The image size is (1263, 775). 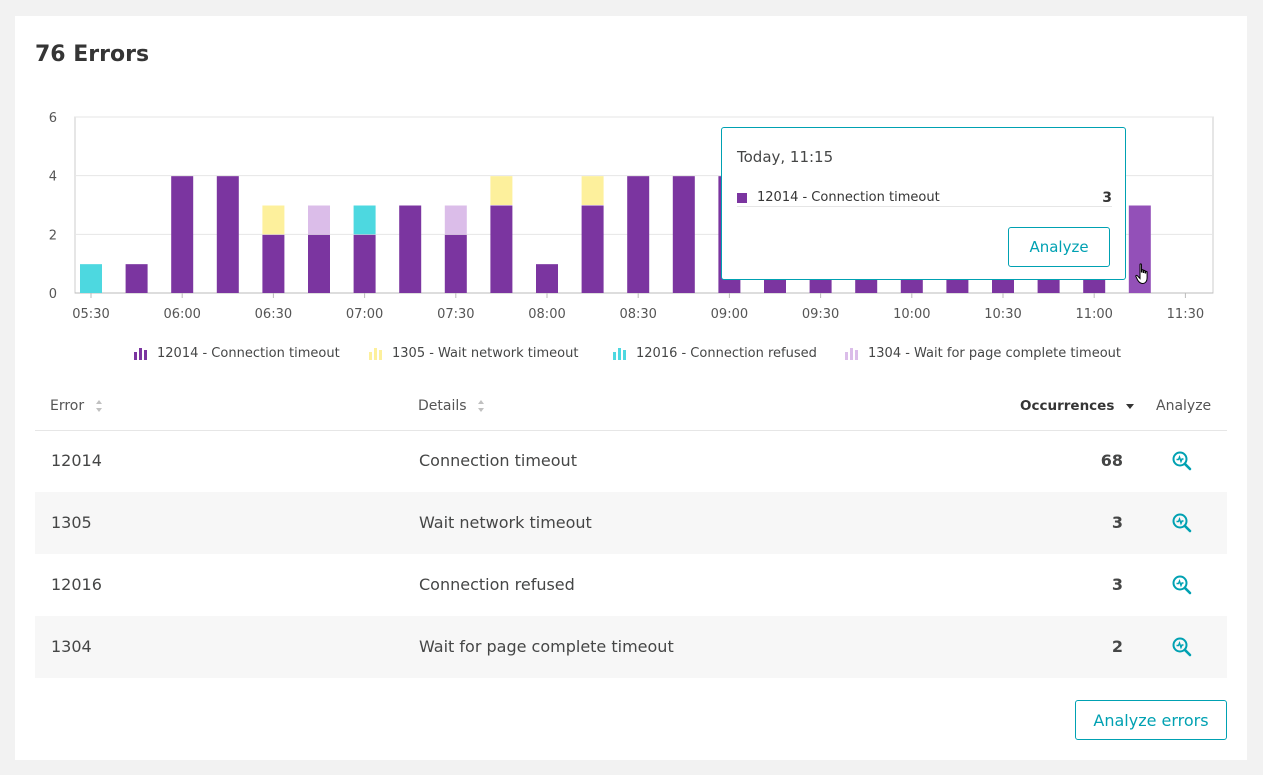 What do you see at coordinates (820, 314) in the screenshot?
I see `x-tick-label: 09:30` at bounding box center [820, 314].